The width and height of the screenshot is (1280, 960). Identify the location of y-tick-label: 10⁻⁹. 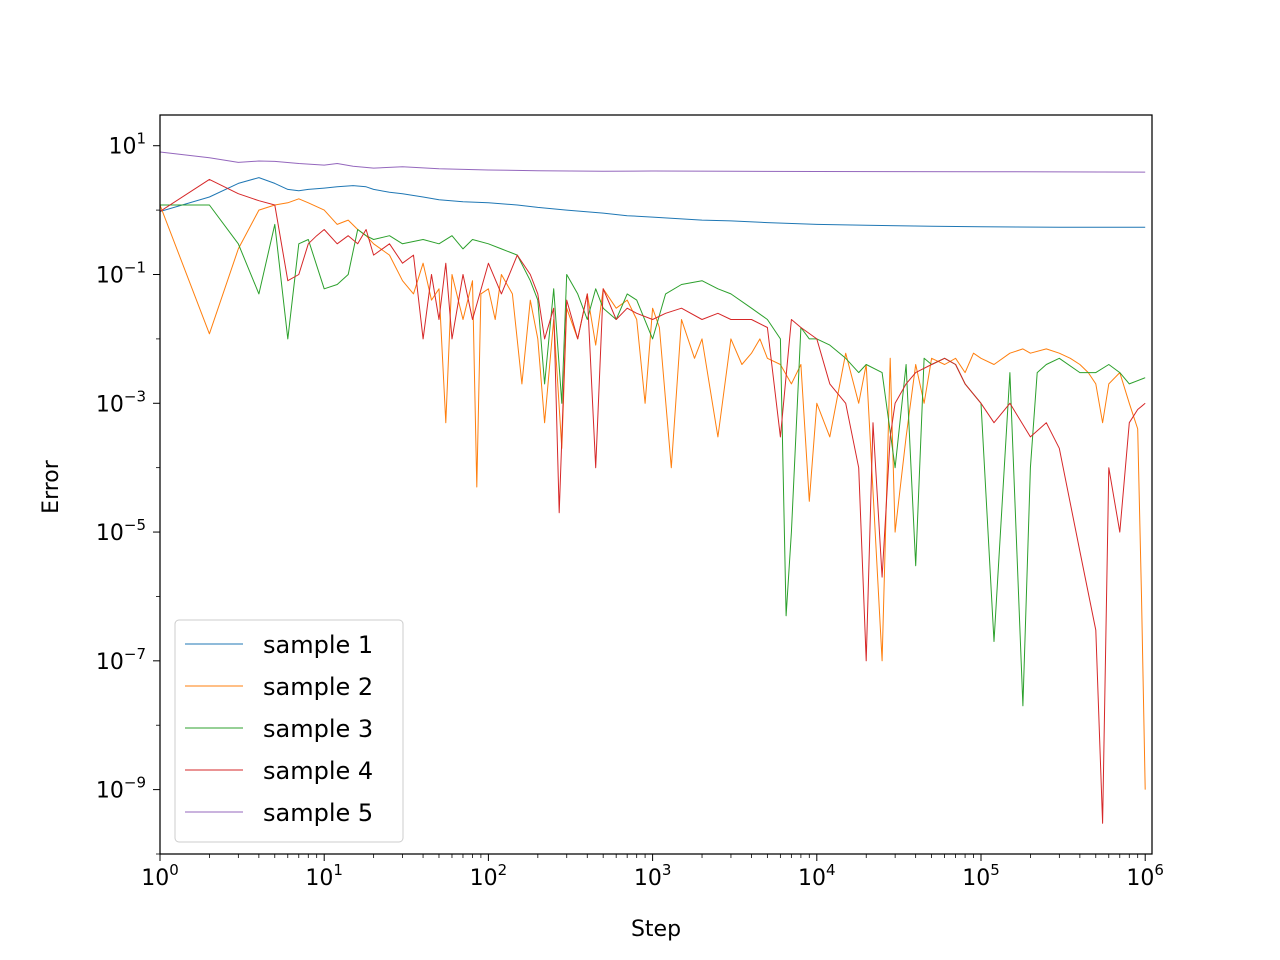
(121, 789).